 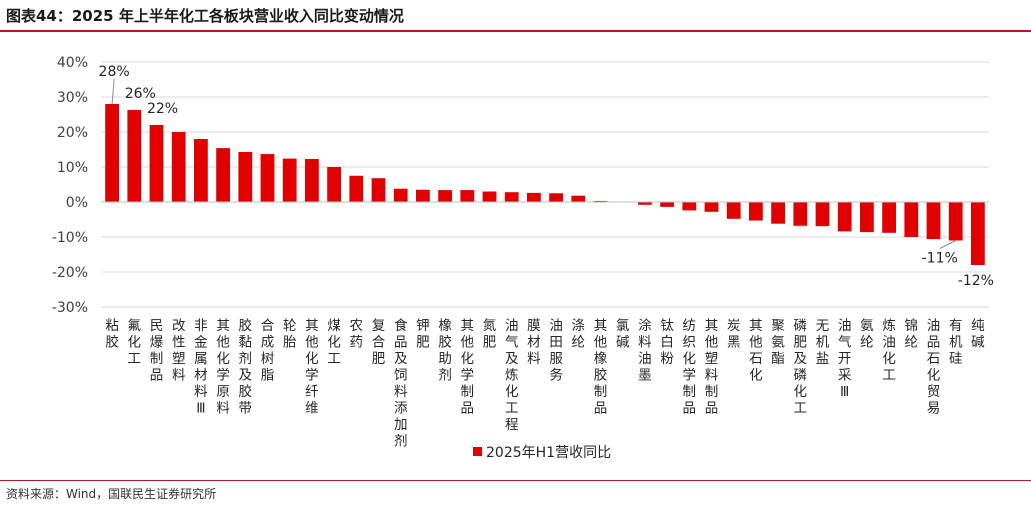 I want to click on category-label: 纺织化学制品, so click(x=690, y=367).